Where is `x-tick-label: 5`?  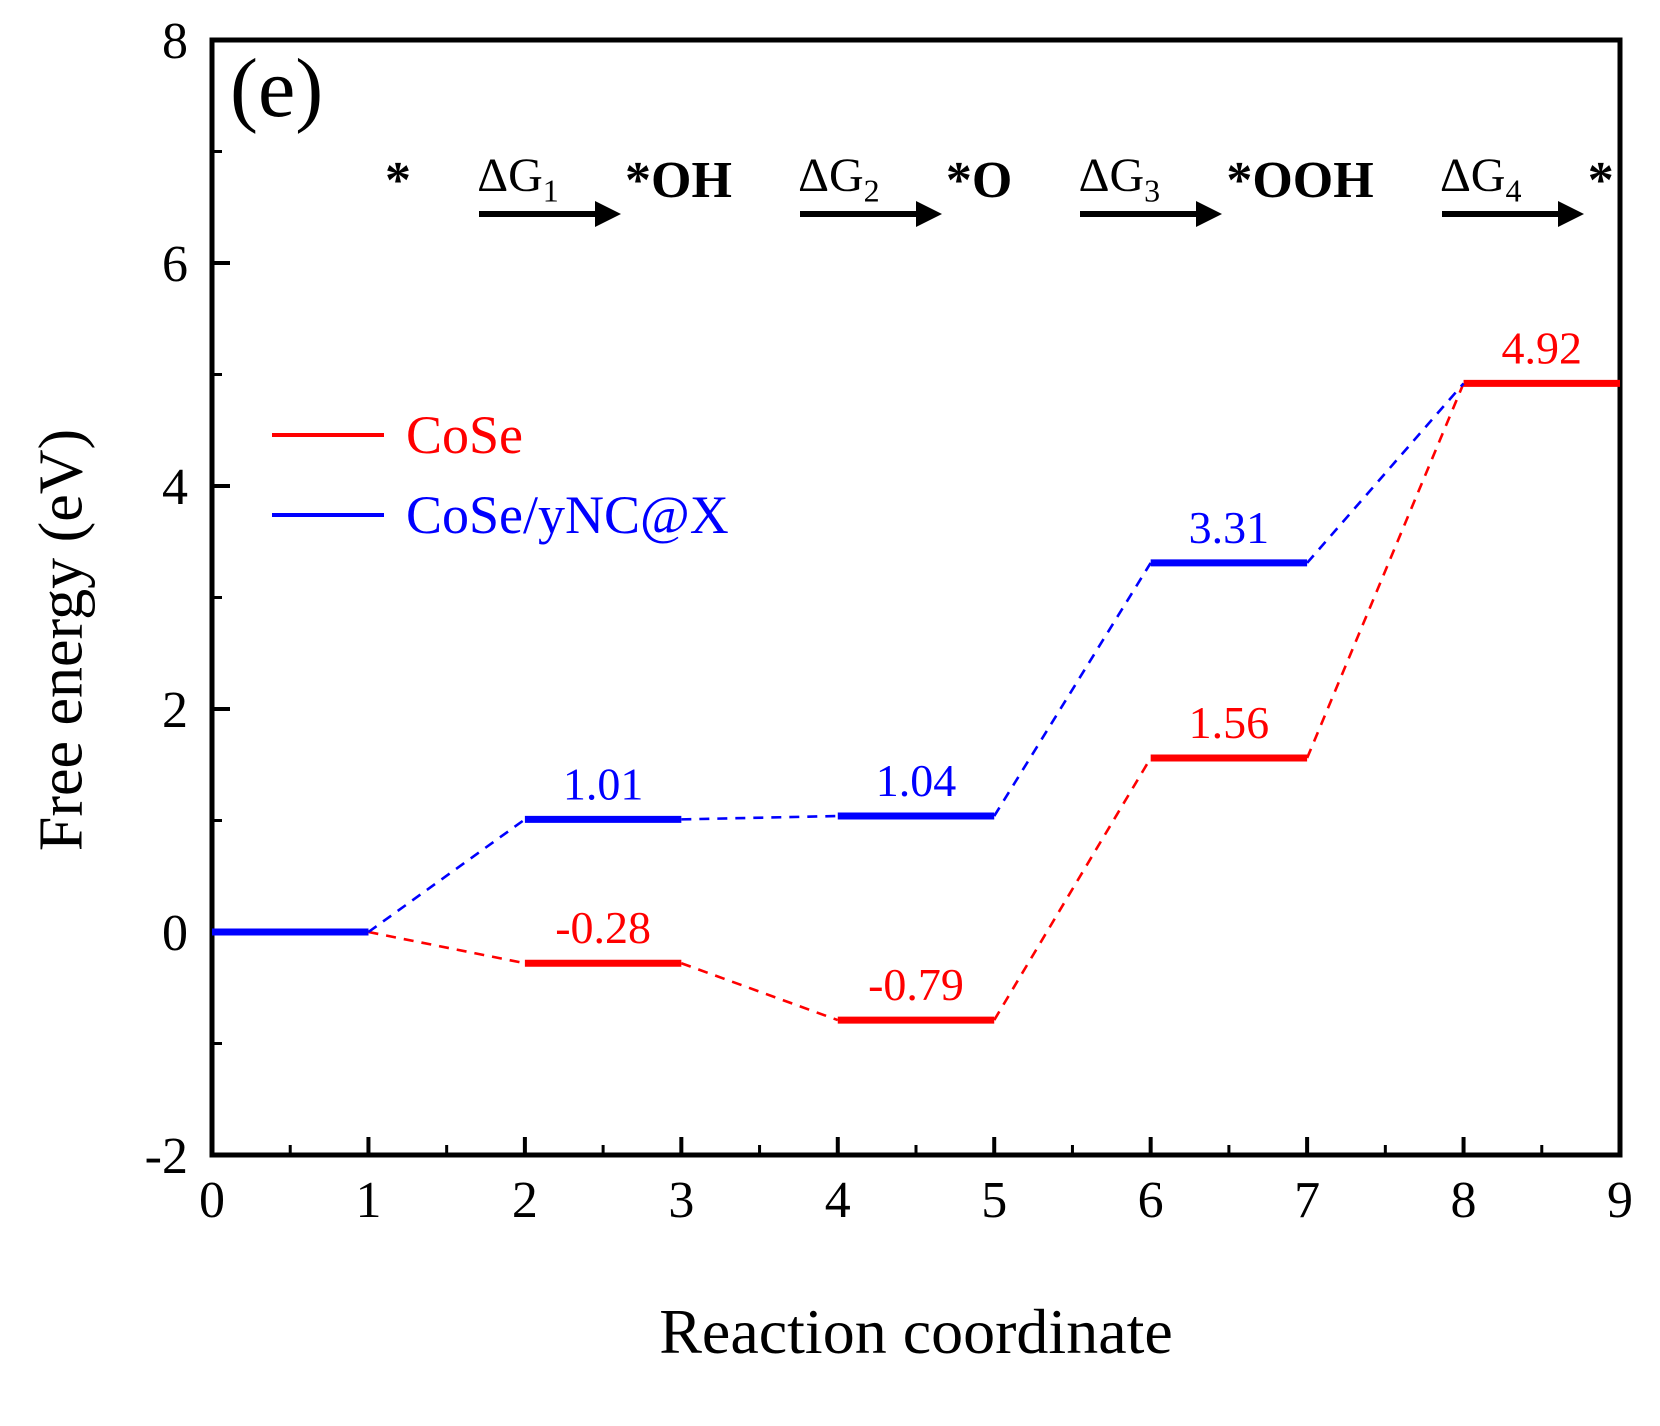 x-tick-label: 5 is located at coordinates (994, 1200).